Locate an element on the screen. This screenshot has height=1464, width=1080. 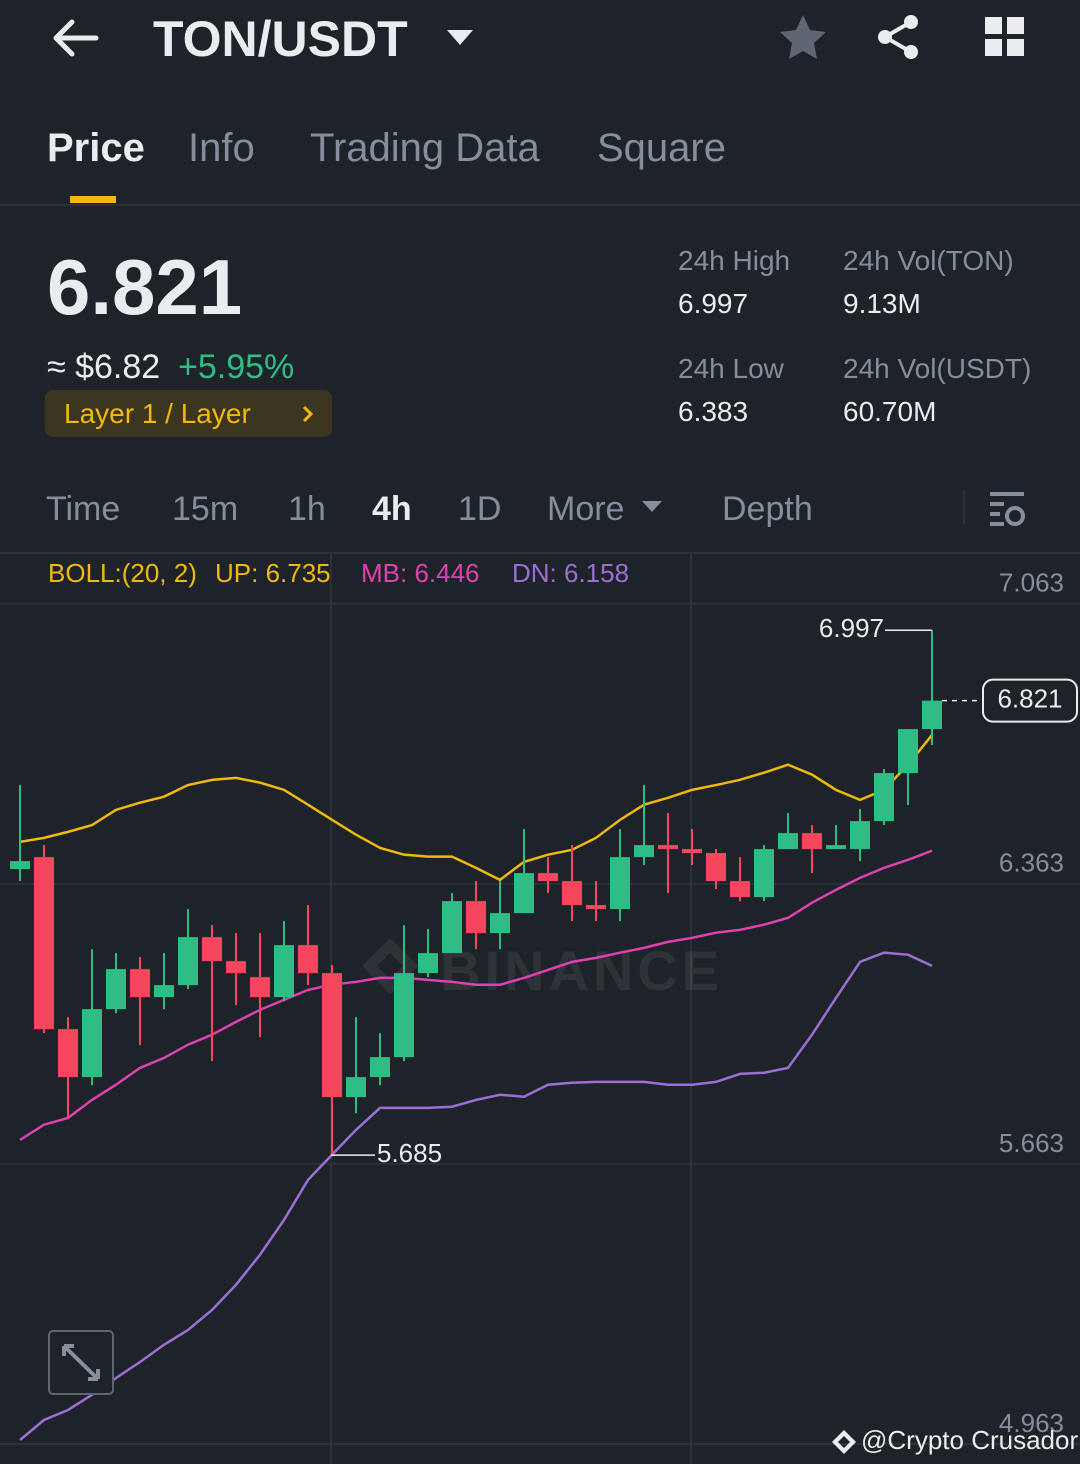
interval: 1D is located at coordinates (480, 509).